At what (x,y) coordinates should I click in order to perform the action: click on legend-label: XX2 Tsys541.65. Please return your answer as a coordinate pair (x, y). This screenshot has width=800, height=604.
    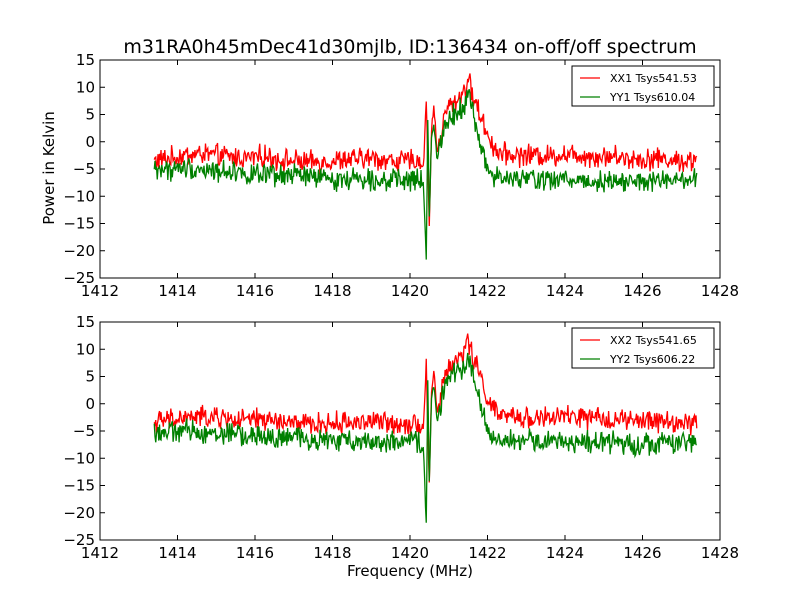
    Looking at the image, I should click on (653, 340).